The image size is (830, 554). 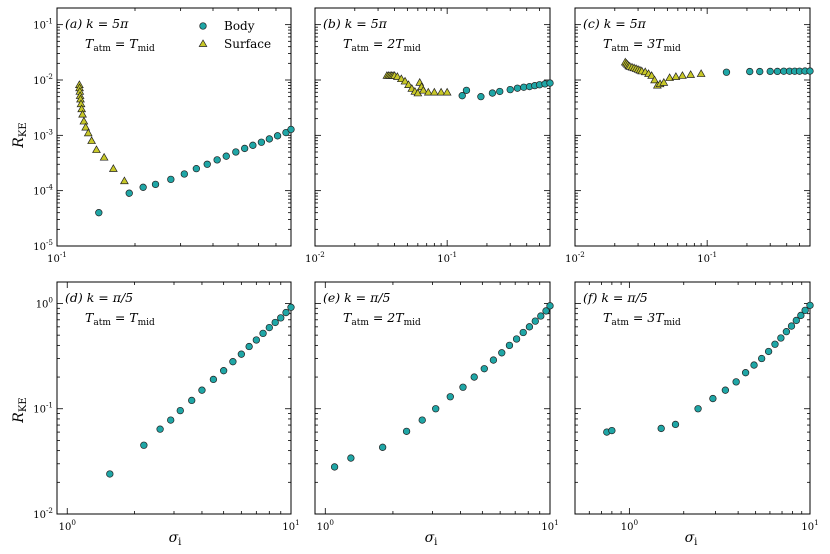 What do you see at coordinates (20, 410) in the screenshot?
I see `ylabel-bottom: RKE` at bounding box center [20, 410].